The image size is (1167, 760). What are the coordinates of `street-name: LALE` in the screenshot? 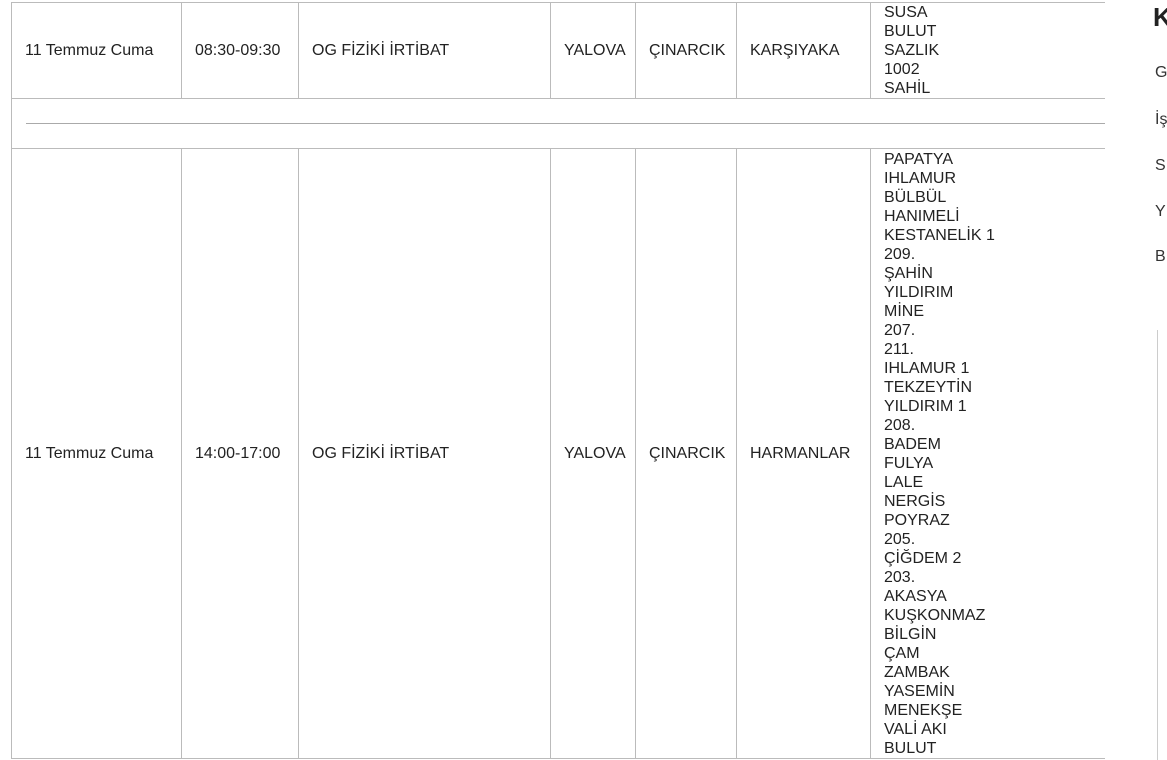 It's located at (904, 482).